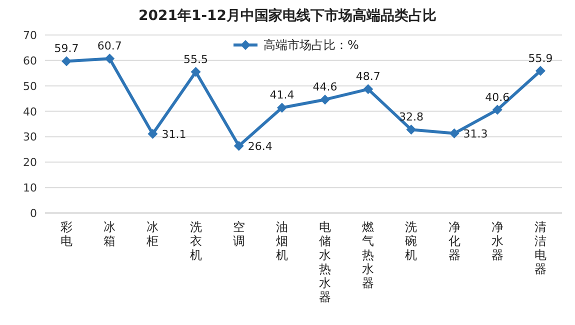  What do you see at coordinates (30, 61) in the screenshot?
I see `y-tick-label: 60` at bounding box center [30, 61].